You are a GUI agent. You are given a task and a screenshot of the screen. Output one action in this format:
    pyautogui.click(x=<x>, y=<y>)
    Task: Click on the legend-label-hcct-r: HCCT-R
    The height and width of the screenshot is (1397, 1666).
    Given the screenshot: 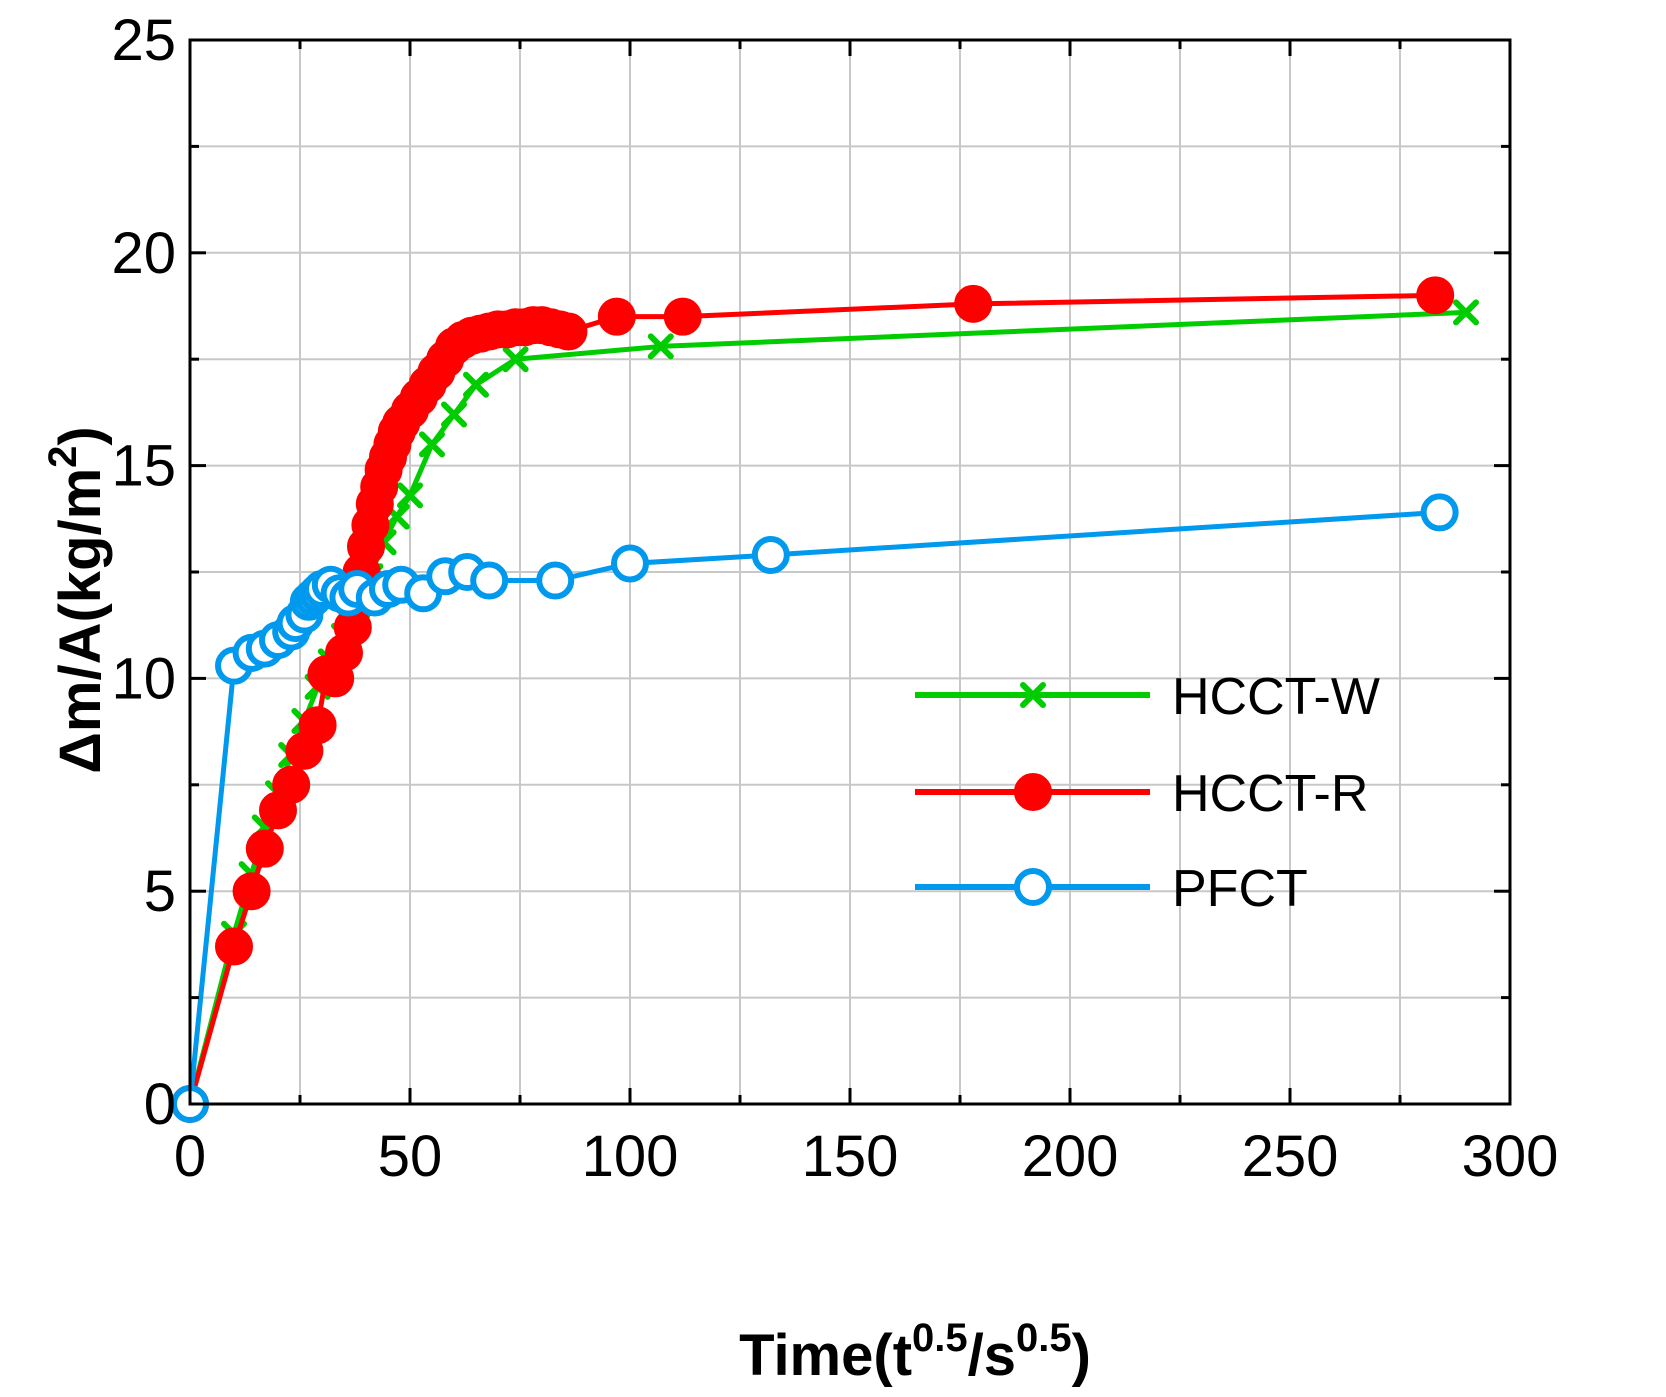 What is the action you would take?
    pyautogui.click(x=1270, y=794)
    